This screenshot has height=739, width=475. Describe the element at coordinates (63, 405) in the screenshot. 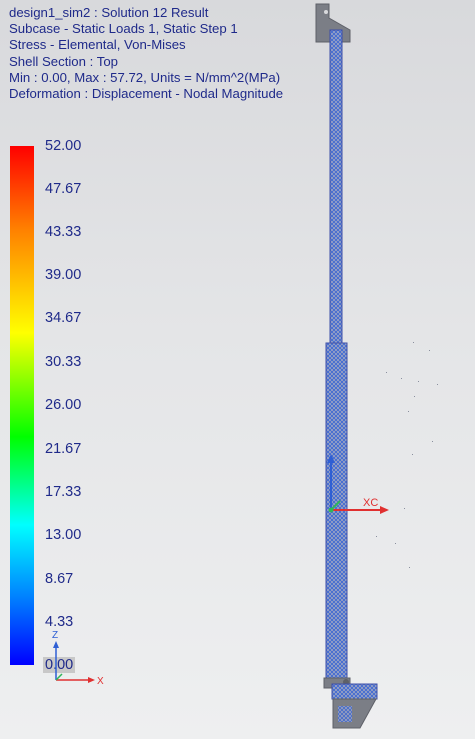

I see `legend-label-26: 26.00` at that location.